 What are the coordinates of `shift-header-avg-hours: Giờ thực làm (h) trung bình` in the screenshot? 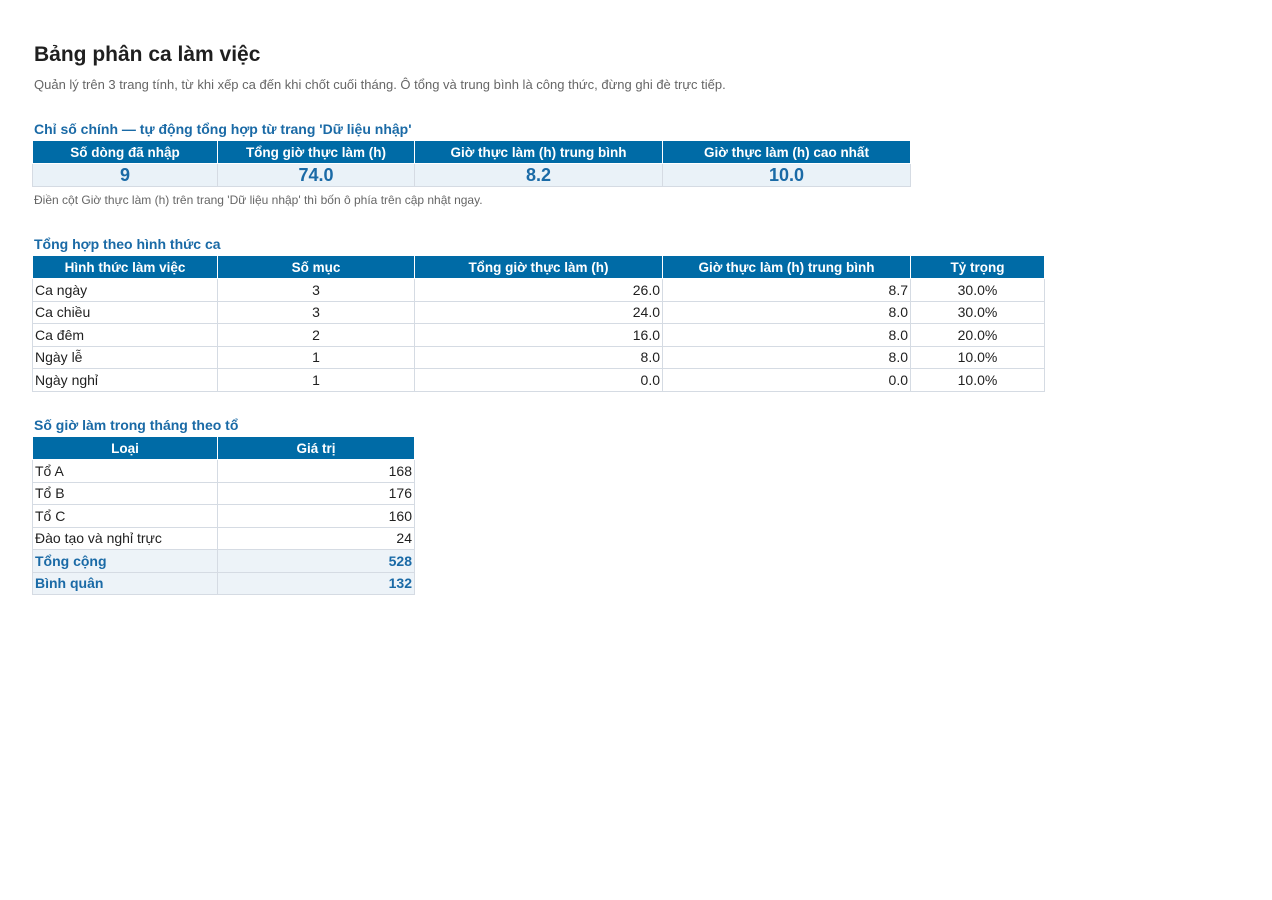 It's located at (786, 267).